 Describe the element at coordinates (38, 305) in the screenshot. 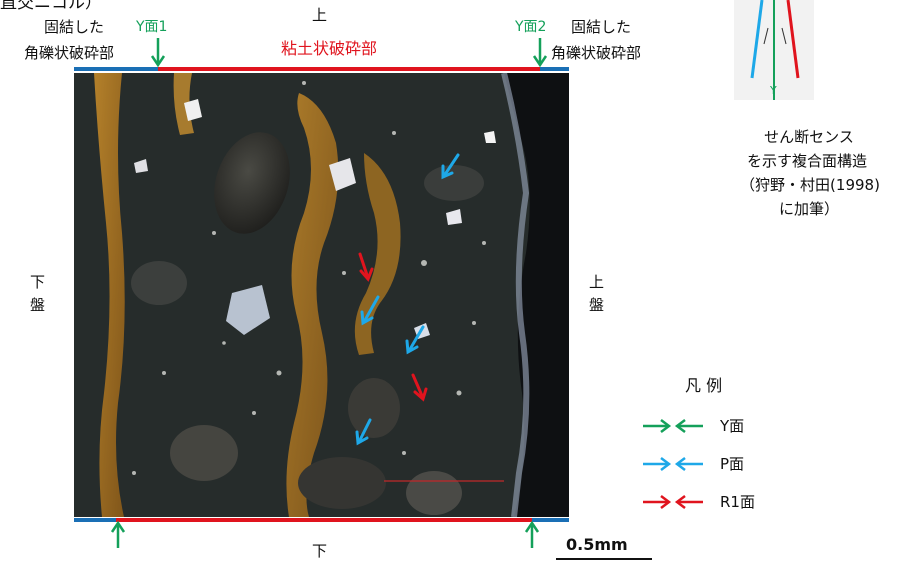

I see `label-footwall-2: 盤` at that location.